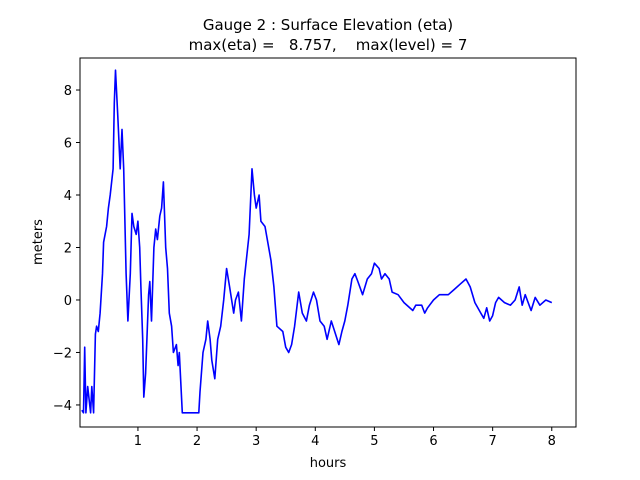 Image resolution: width=640 pixels, height=480 pixels. I want to click on x-tick-label: 7, so click(493, 441).